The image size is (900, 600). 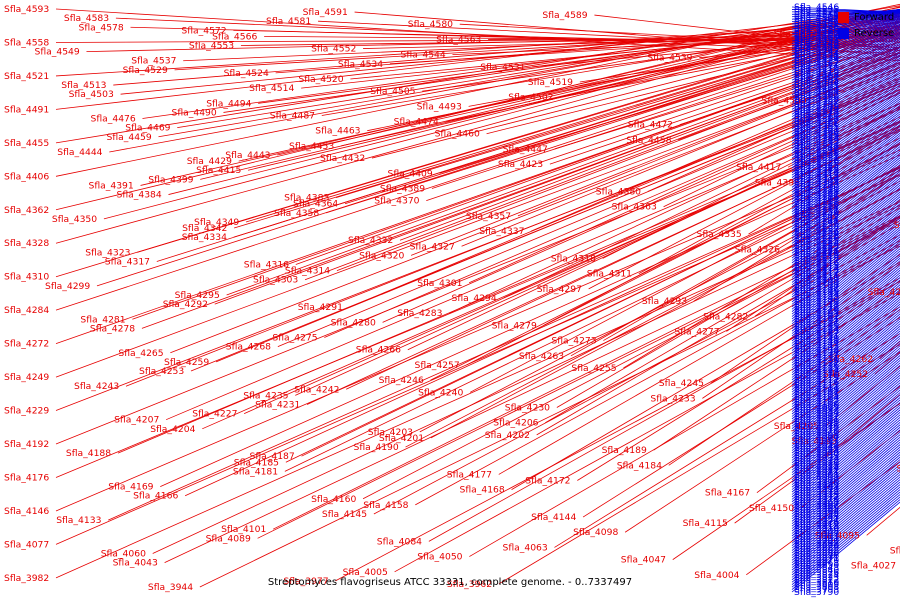 I want to click on reverse-gene-label: Sfla_4126, so click(x=816, y=365).